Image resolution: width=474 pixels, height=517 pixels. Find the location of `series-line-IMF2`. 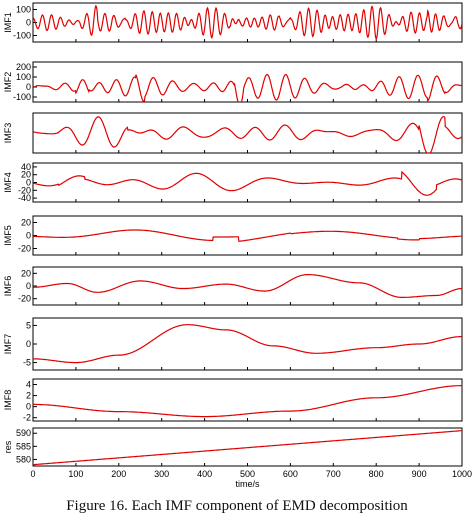

series-line-IMF2 is located at coordinates (247, 87).